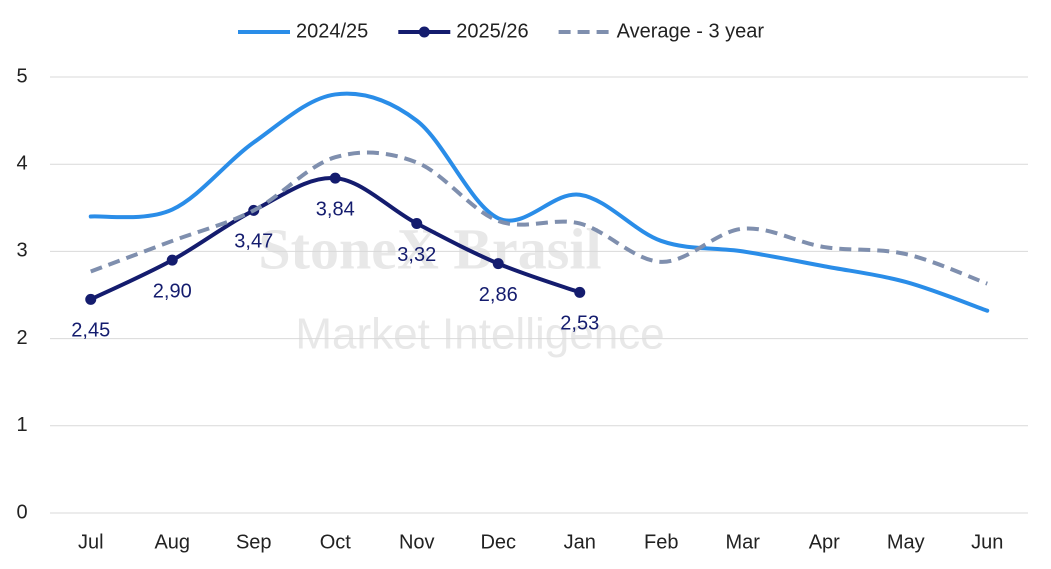  Describe the element at coordinates (661, 542) in the screenshot. I see `x-tick-label: Feb` at that location.